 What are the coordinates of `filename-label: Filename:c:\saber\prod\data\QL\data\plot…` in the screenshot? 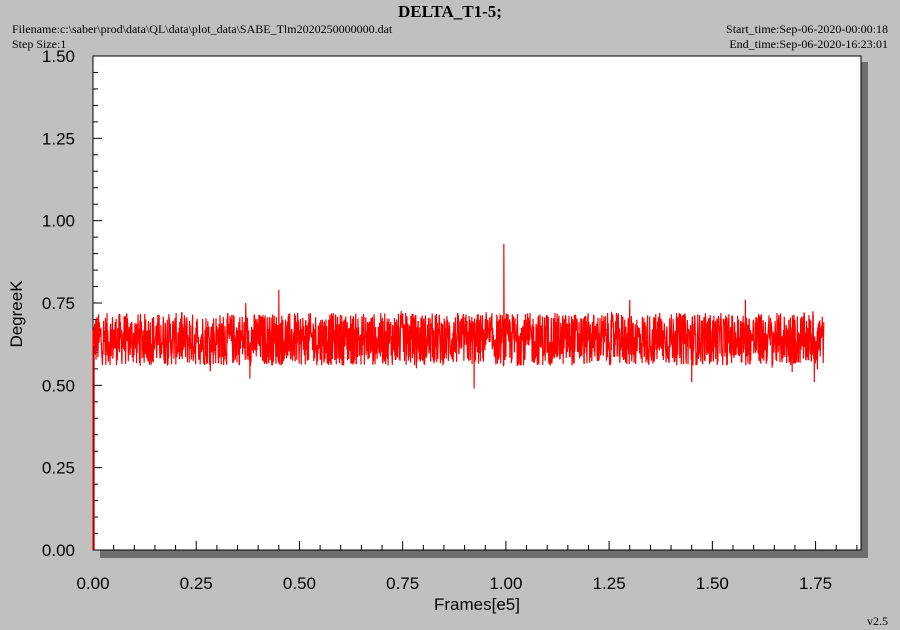 It's located at (202, 29).